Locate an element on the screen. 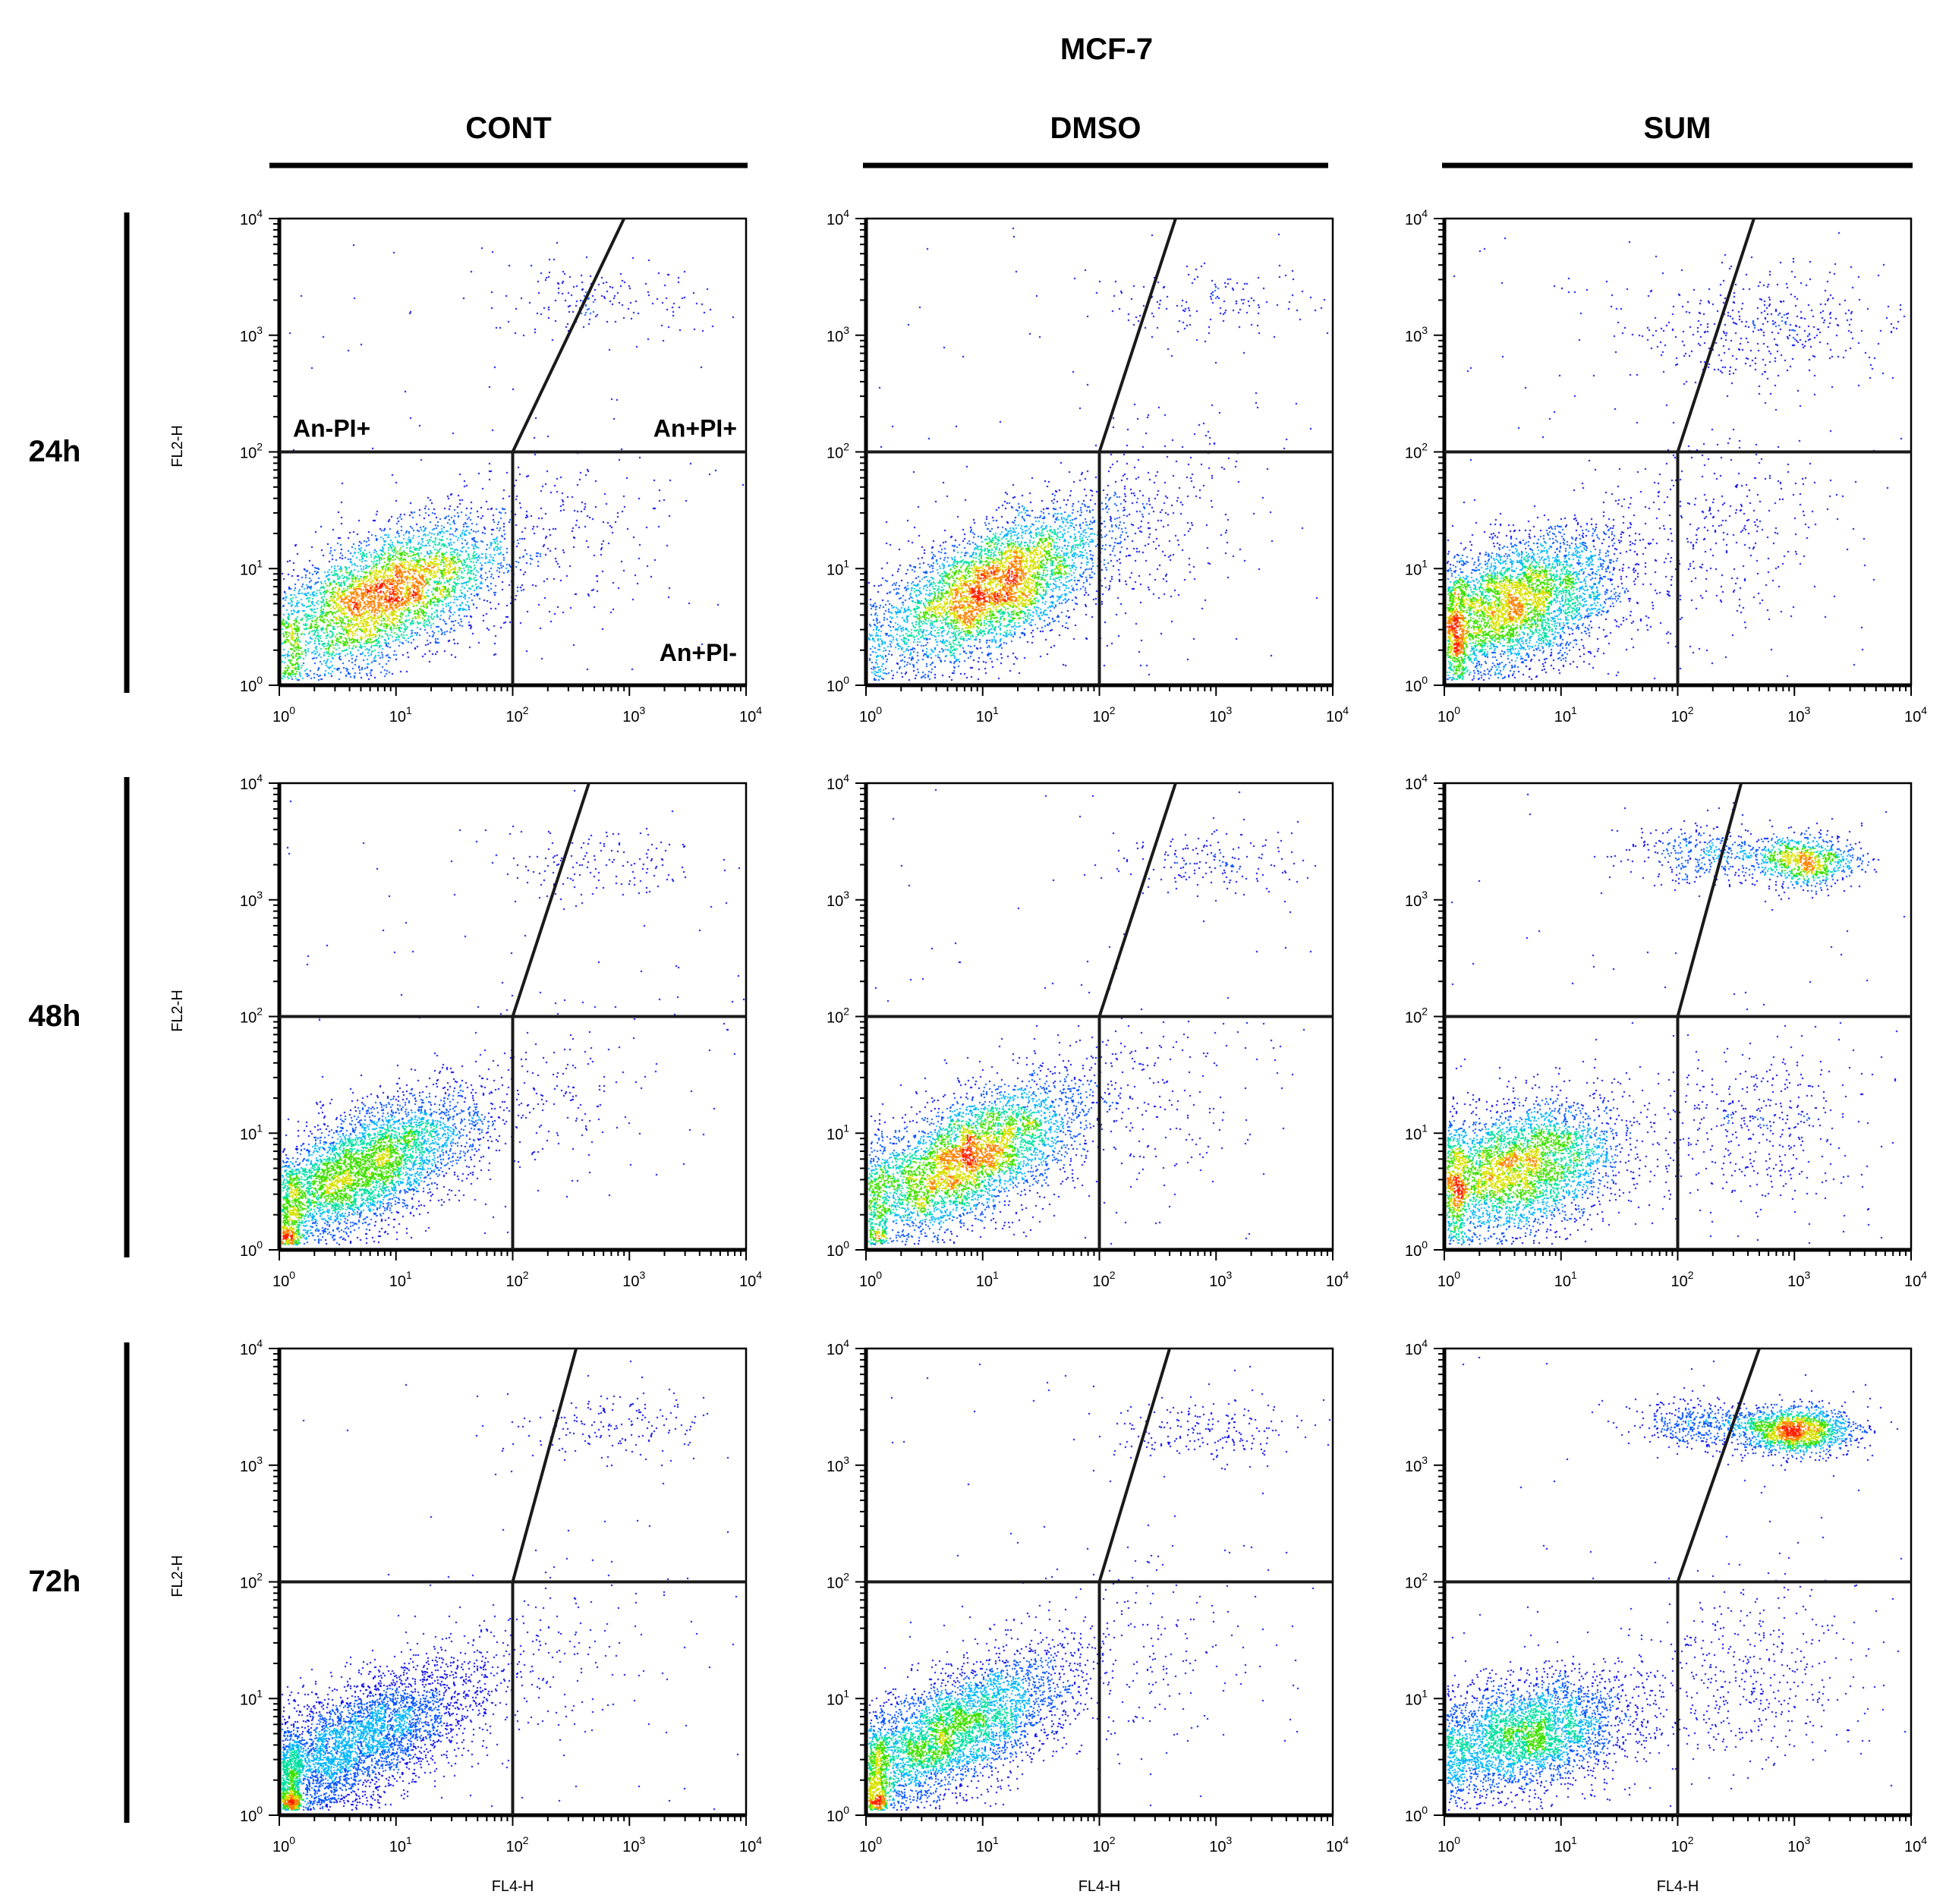  row-label-48h: 48h is located at coordinates (55, 1016).